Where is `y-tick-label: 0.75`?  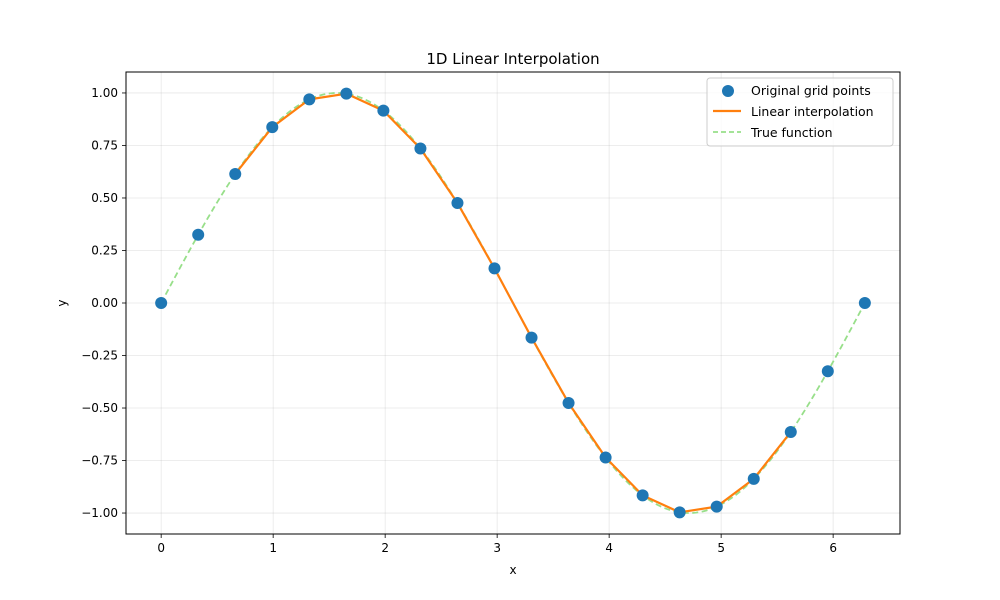
y-tick-label: 0.75 is located at coordinates (104, 145).